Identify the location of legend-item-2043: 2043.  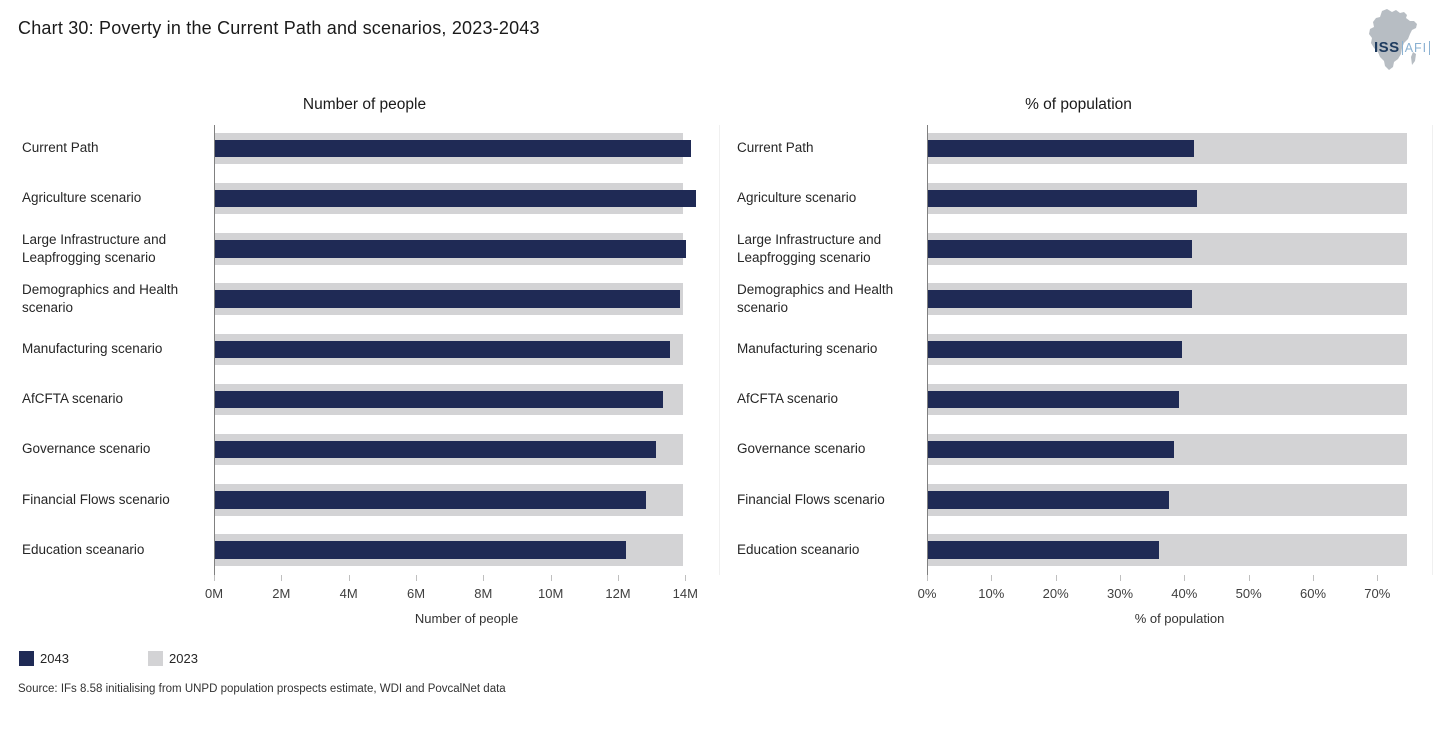
(44, 658).